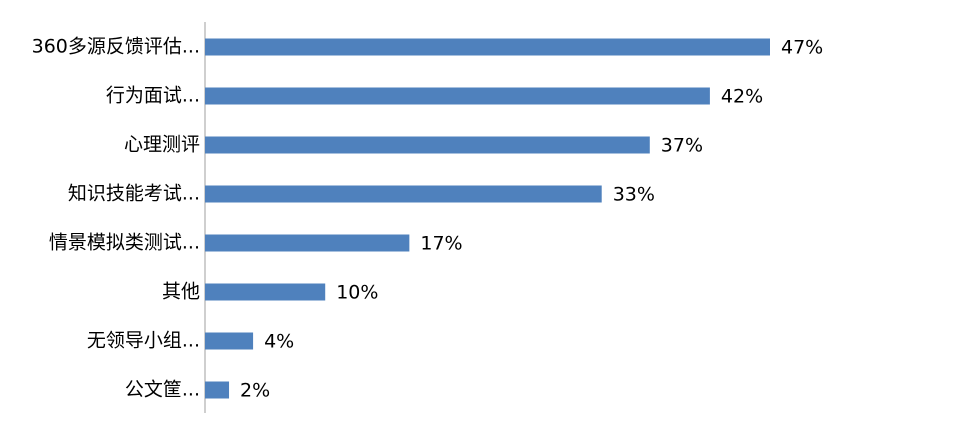 This screenshot has width=957, height=437. I want to click on data-label: 17%, so click(441, 244).